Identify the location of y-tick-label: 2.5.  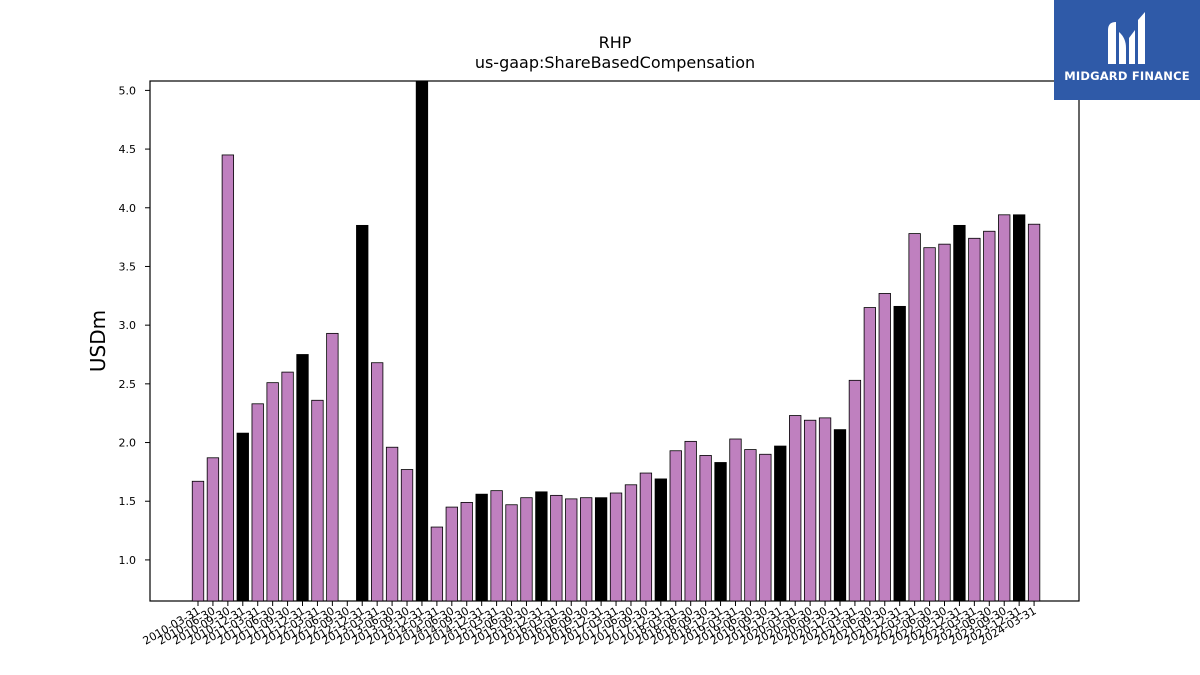
(128, 384).